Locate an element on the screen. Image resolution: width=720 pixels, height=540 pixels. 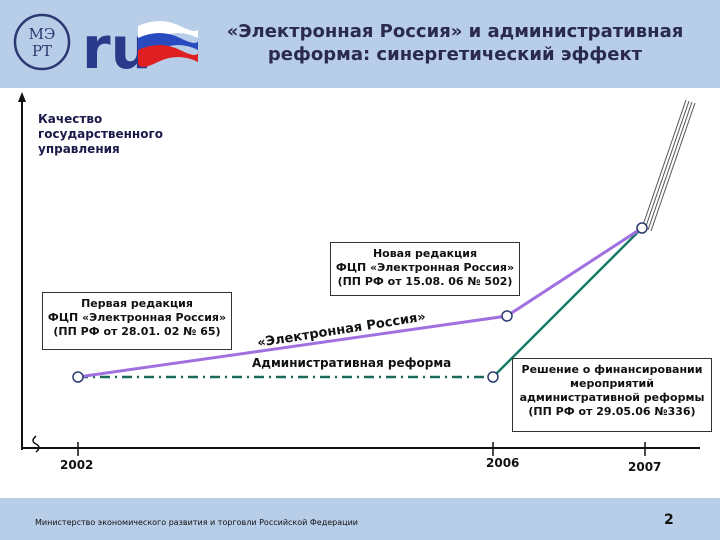
x-tick-label-2007: 2007 is located at coordinates (645, 467).